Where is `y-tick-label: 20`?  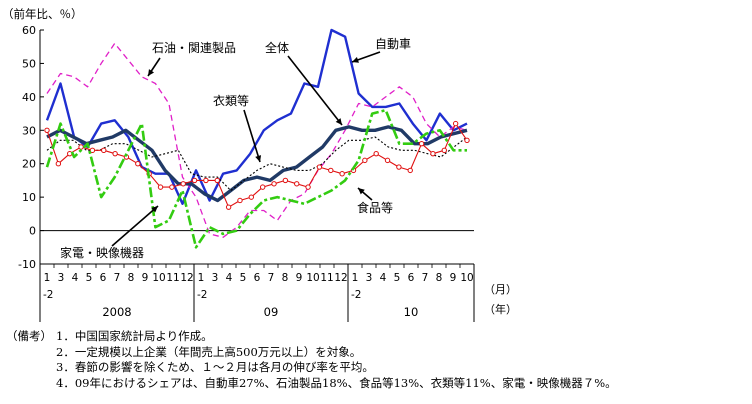 y-tick-label: 20 is located at coordinates (29, 164).